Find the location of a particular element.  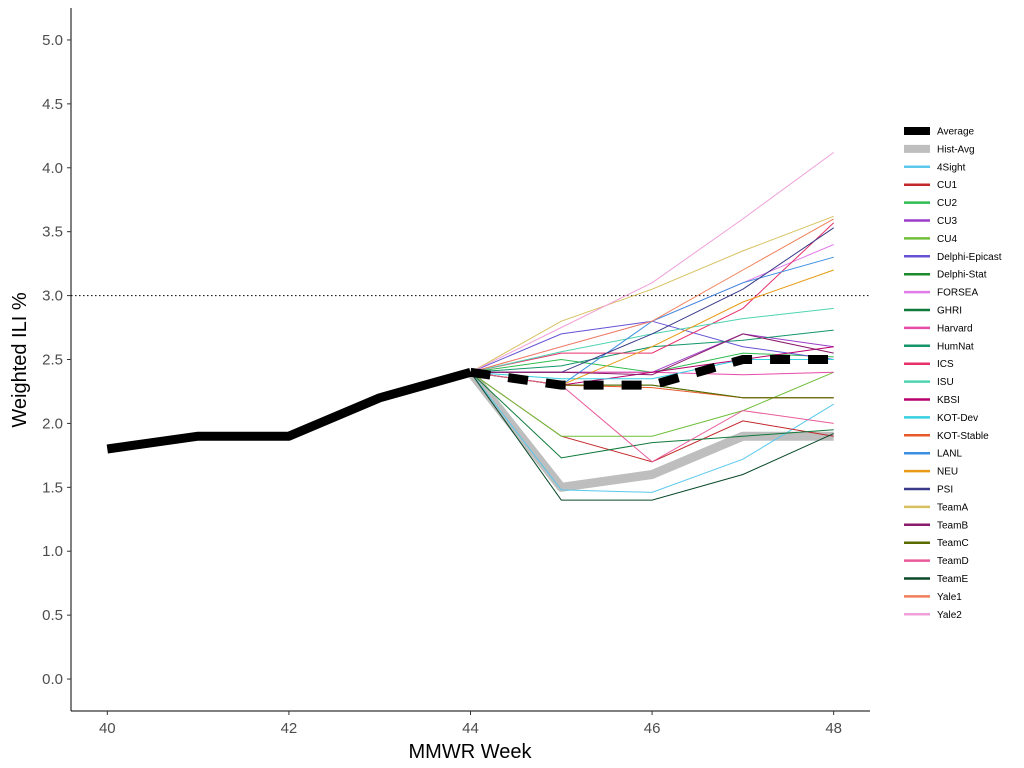

x-tick-label: 42 is located at coordinates (289, 728).